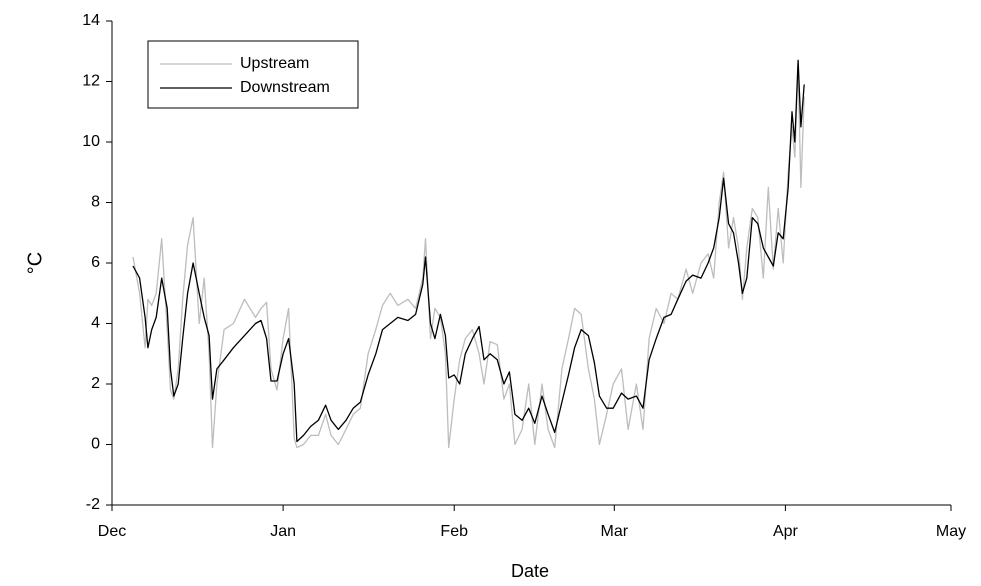 The image size is (981, 586). What do you see at coordinates (95, 323) in the screenshot?
I see `y-tick-label: 4` at bounding box center [95, 323].